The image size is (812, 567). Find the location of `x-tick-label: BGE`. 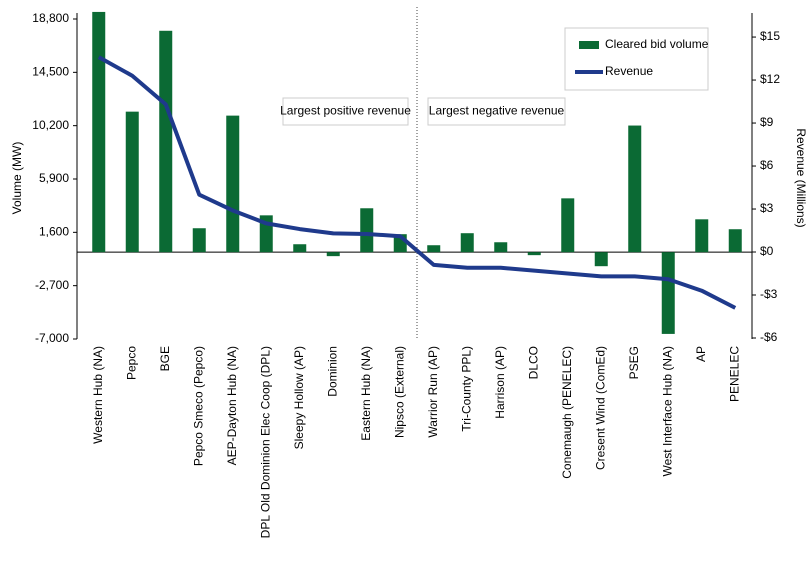

x-tick-label: BGE is located at coordinates (165, 358).